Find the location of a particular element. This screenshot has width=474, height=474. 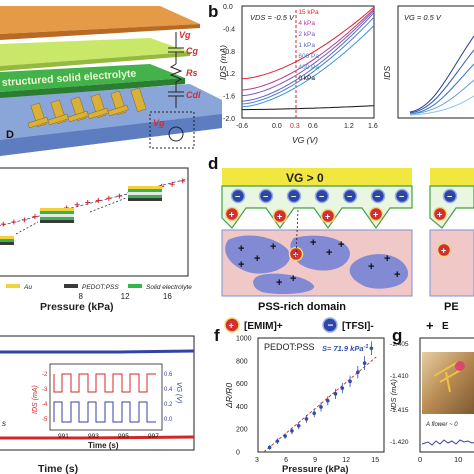

panel-b-vds-note: VDS = -0.5 V is located at coordinates (272, 17).